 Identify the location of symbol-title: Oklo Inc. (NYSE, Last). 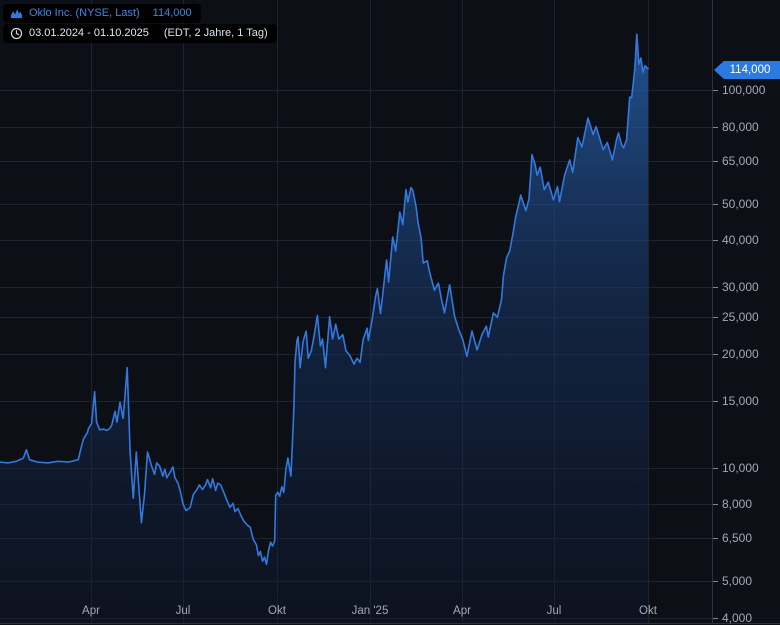
(84, 13).